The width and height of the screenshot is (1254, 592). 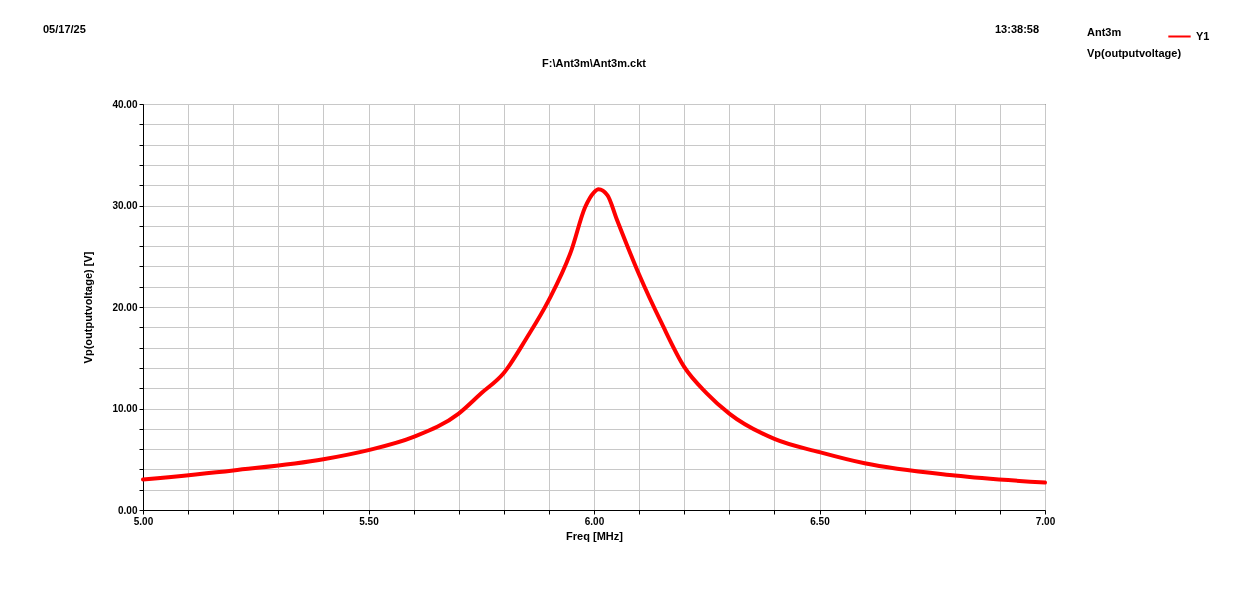 I want to click on x-axis-title: Freq [MHz], so click(x=595, y=535).